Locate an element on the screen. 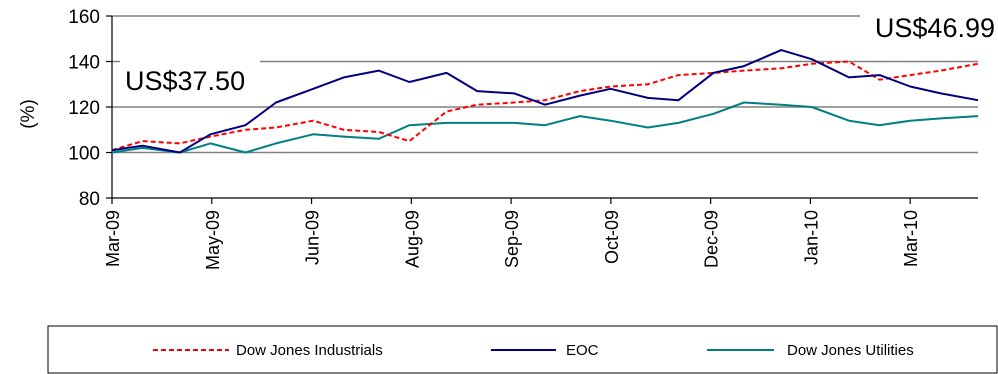 The width and height of the screenshot is (998, 374). y-tick-labels: 80 100 120 140 160 is located at coordinates (84, 108).